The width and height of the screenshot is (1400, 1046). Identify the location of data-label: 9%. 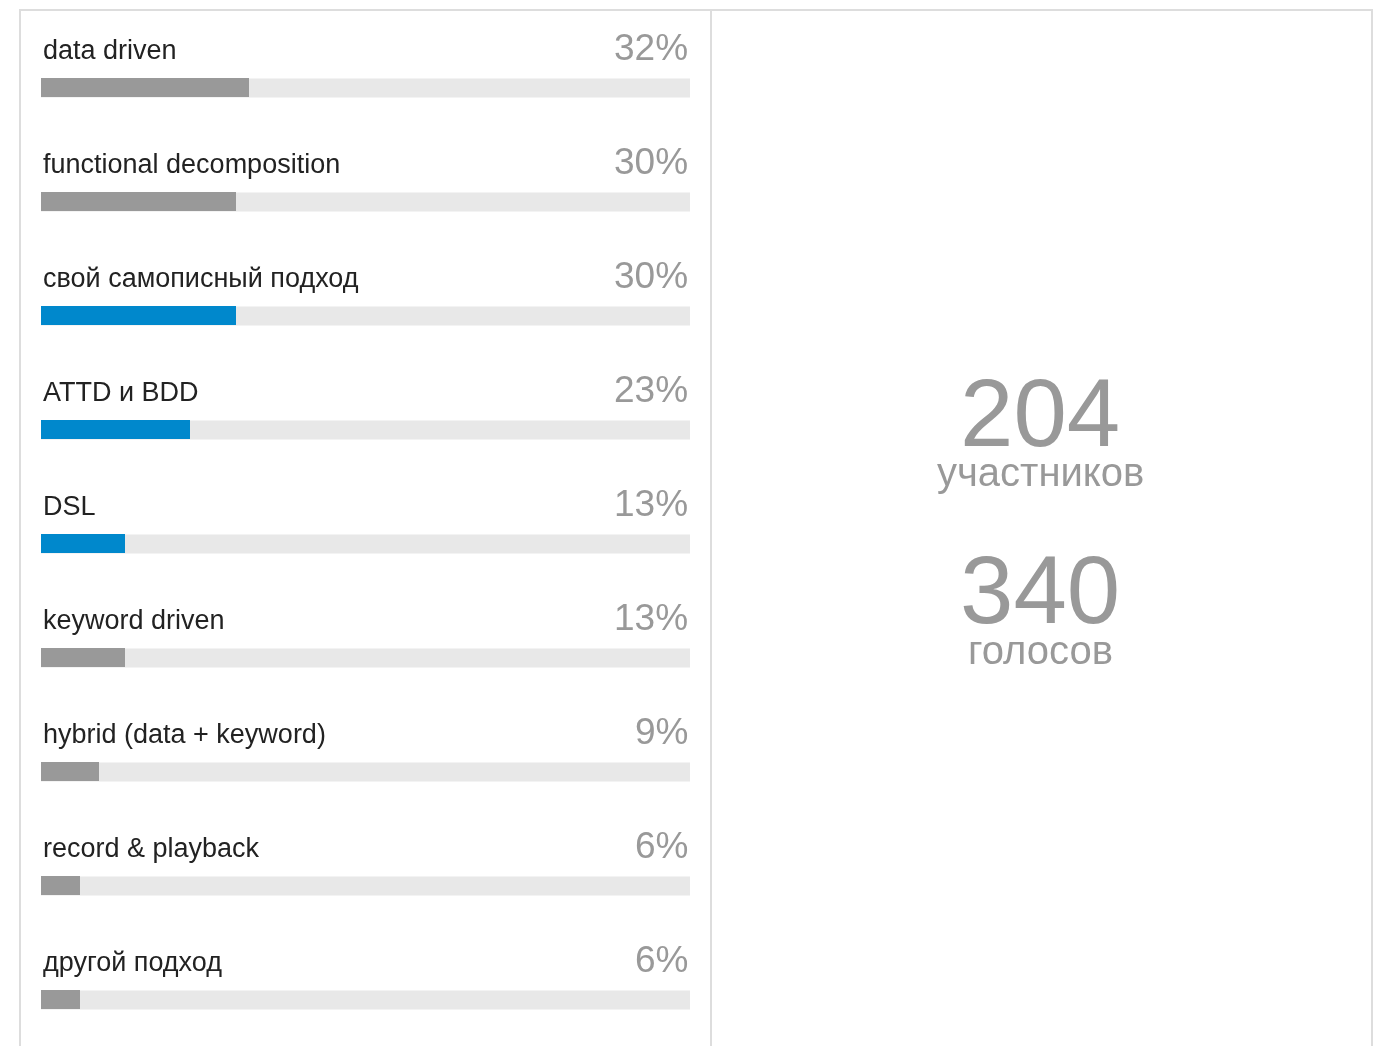
(662, 731).